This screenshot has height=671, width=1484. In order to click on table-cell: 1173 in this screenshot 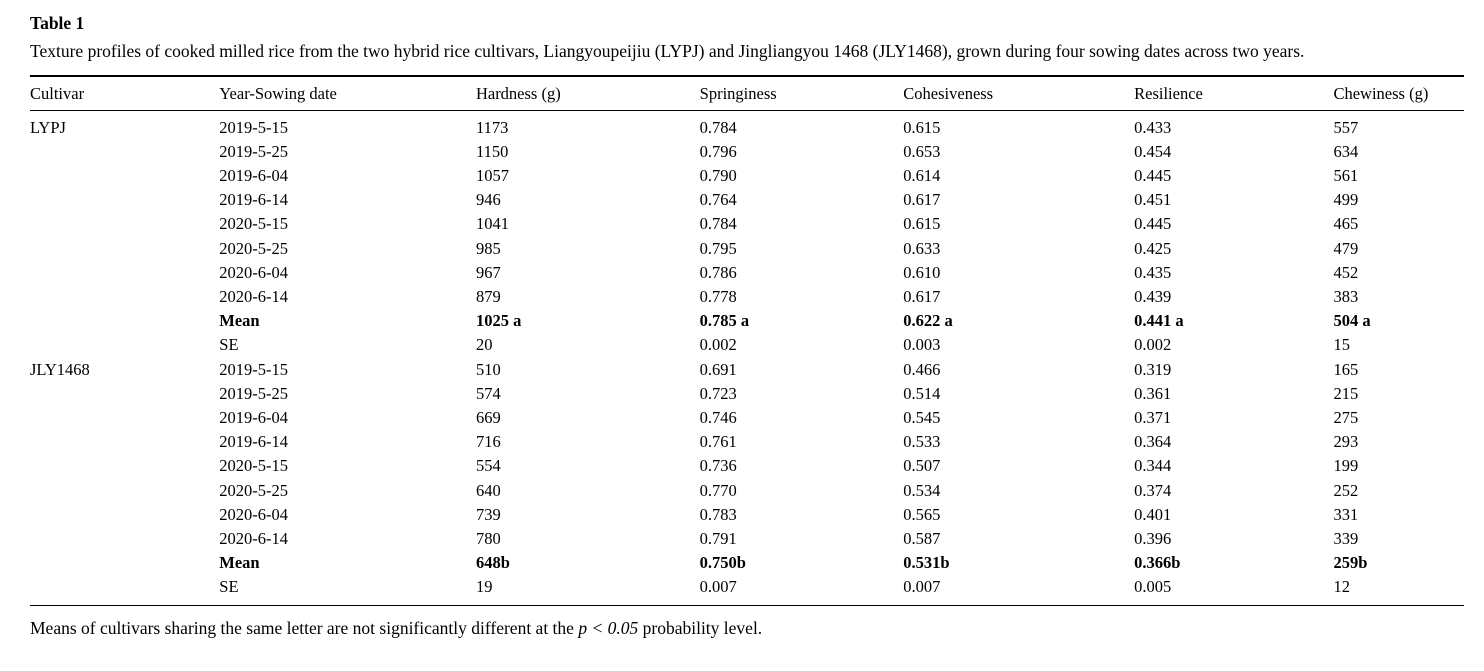, I will do `click(492, 127)`.